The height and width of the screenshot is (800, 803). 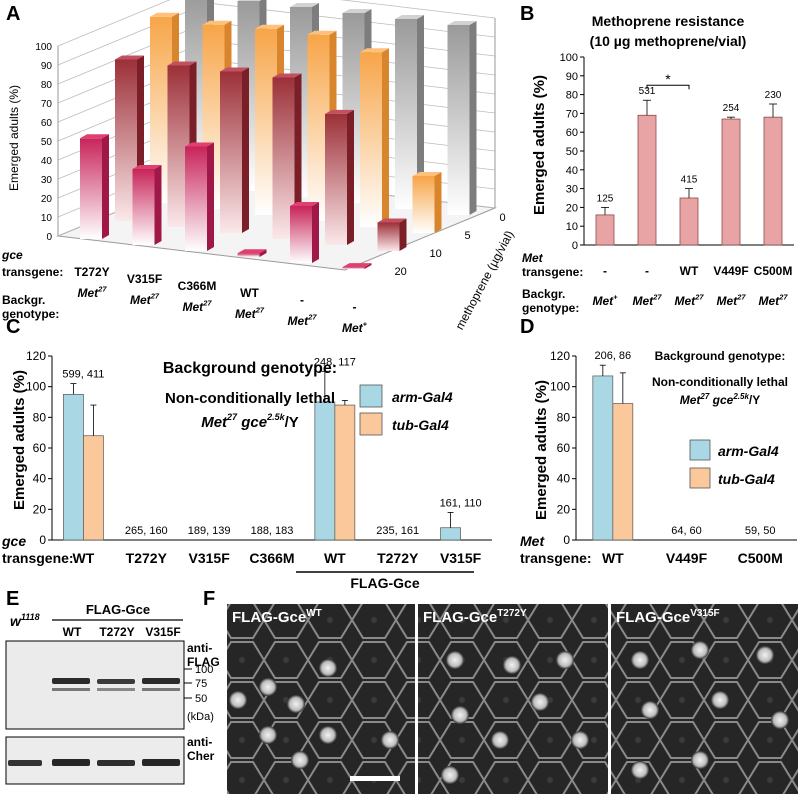 What do you see at coordinates (146, 531) in the screenshot?
I see `c-n-label: 265, 160` at bounding box center [146, 531].